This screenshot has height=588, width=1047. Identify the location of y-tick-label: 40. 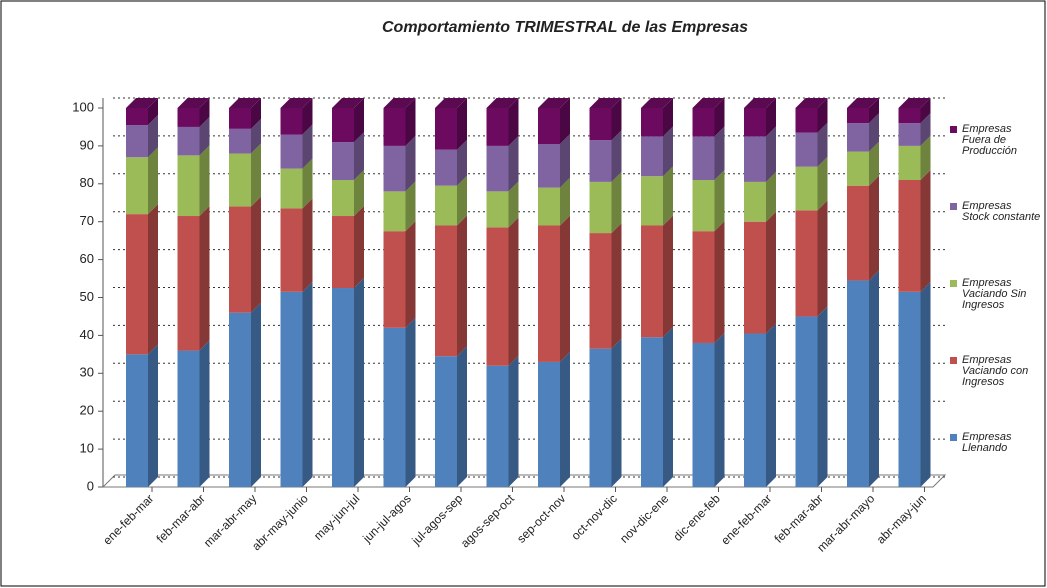
(87, 334).